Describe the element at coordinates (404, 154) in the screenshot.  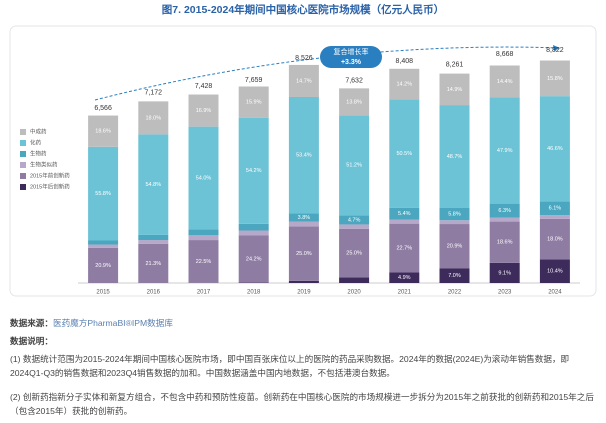
I see `segment-label: 50.5%` at that location.